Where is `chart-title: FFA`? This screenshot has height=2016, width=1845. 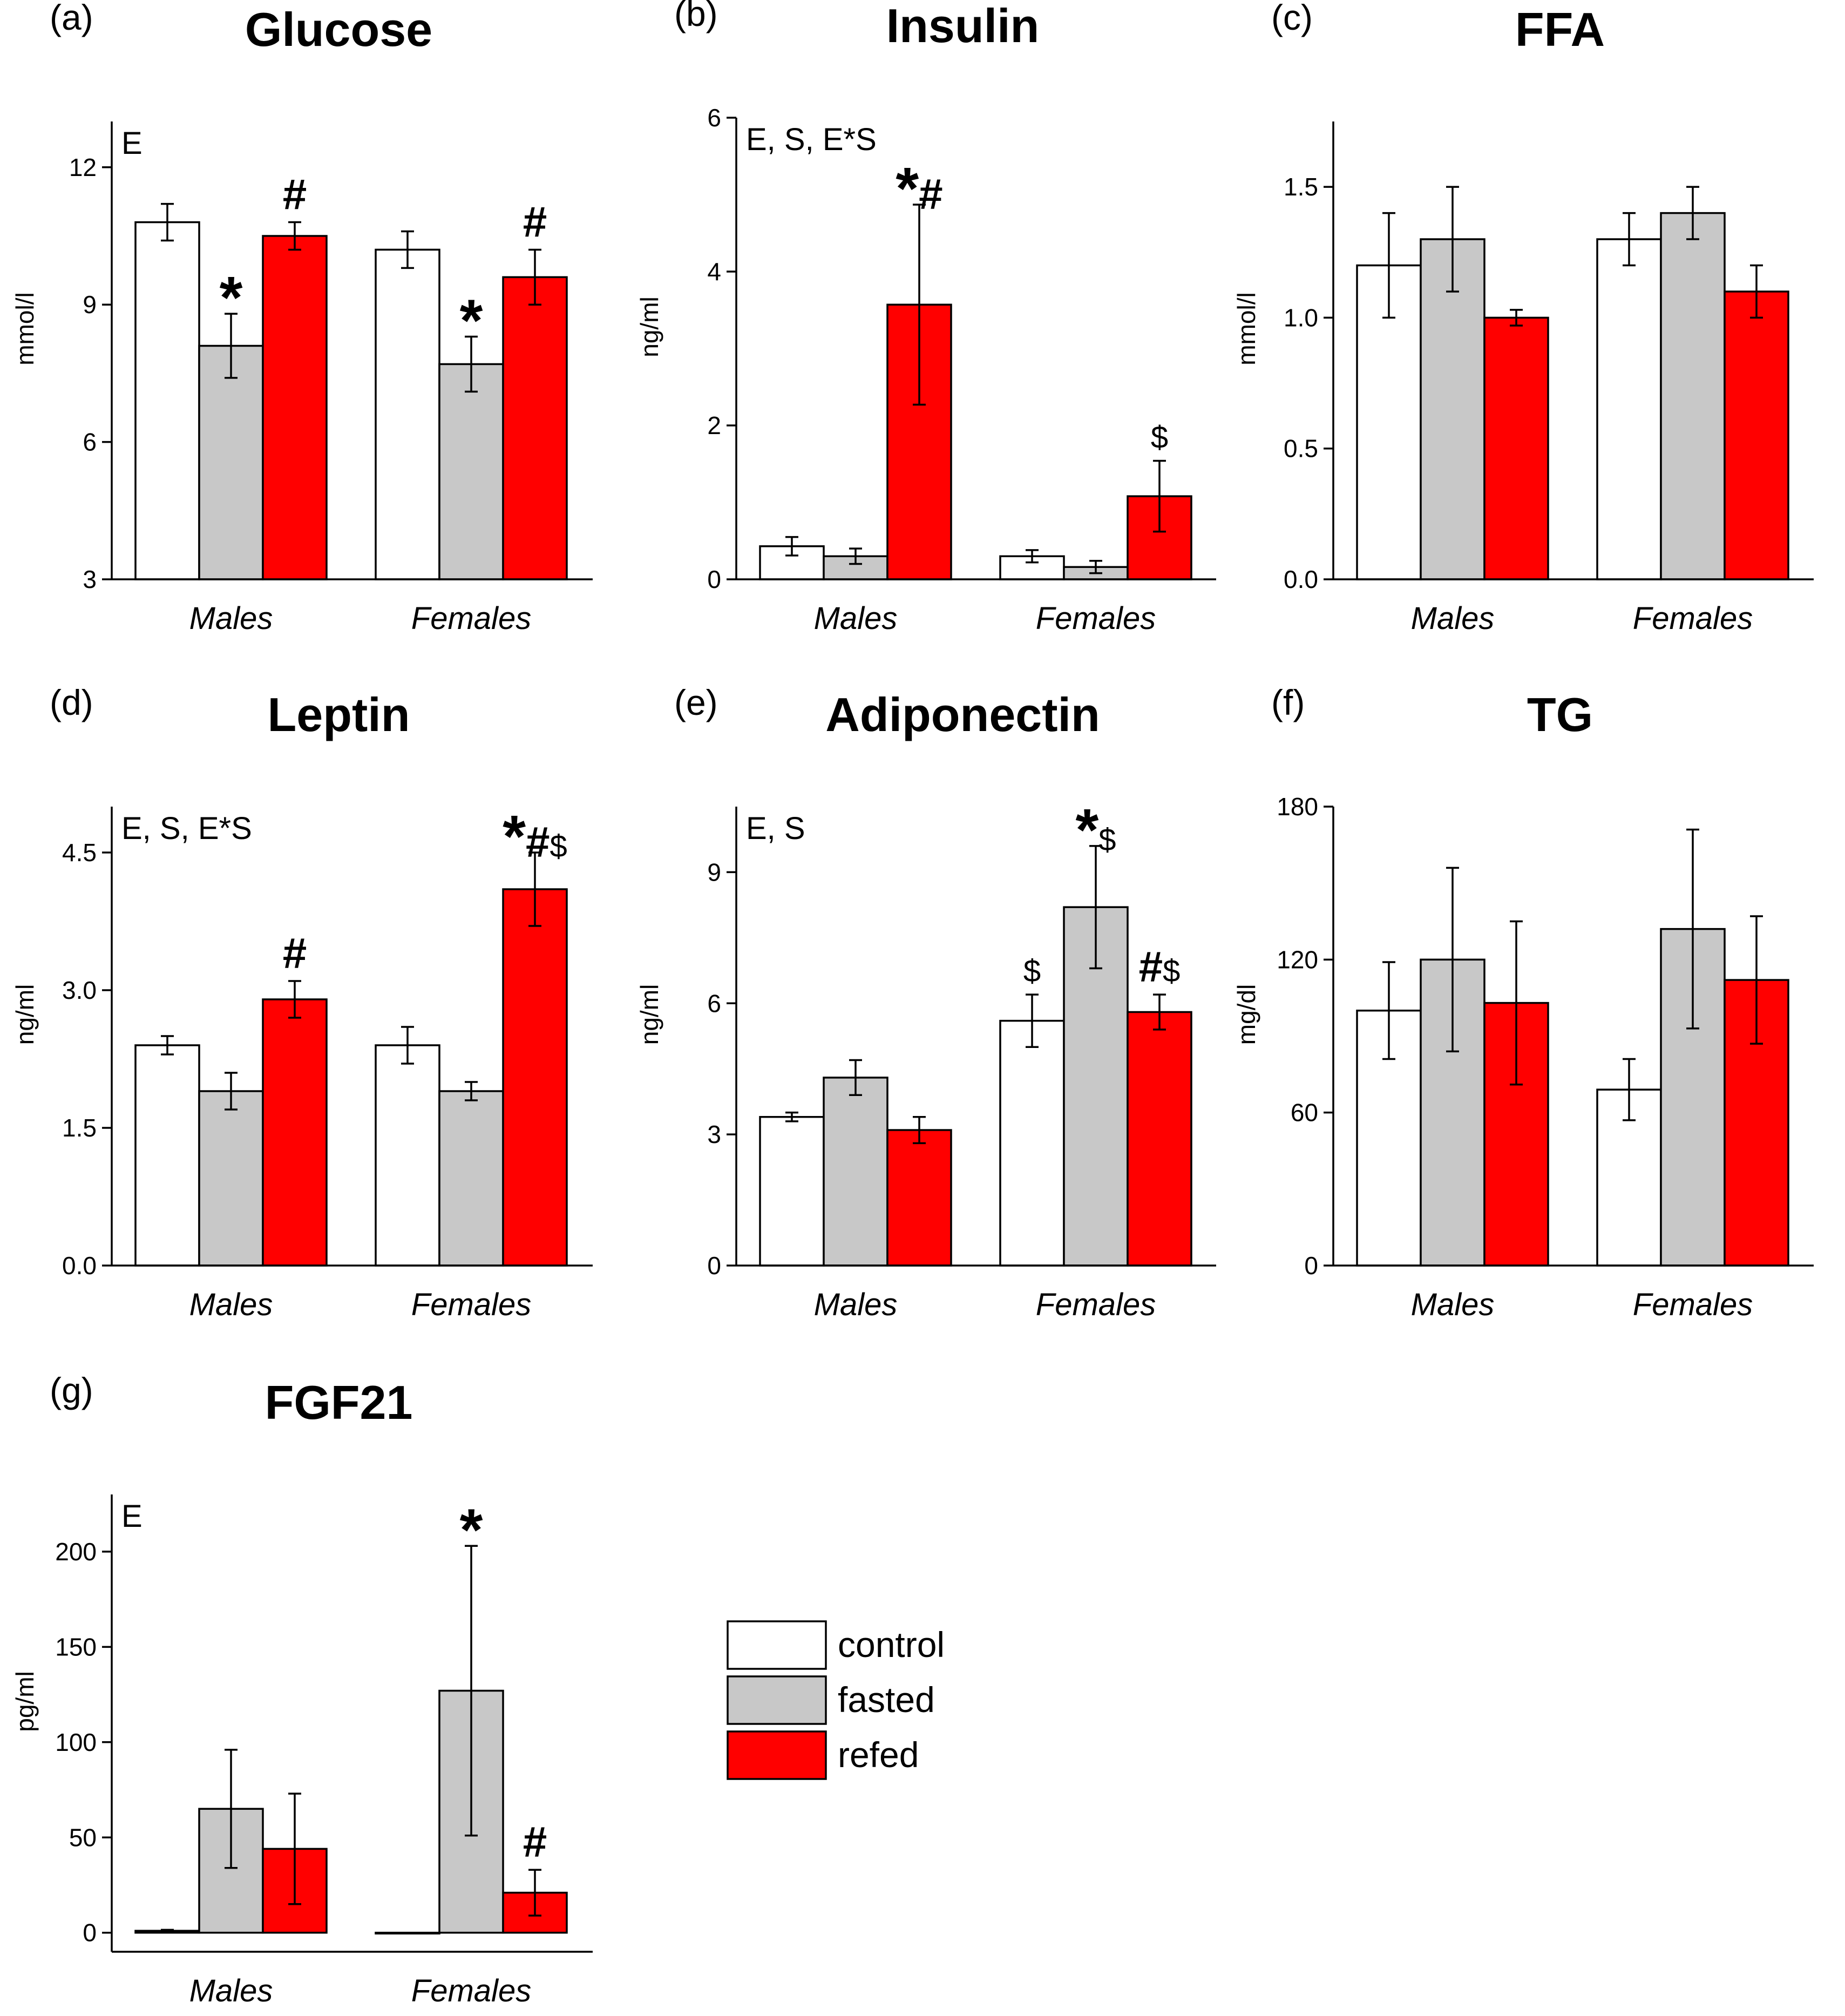 chart-title: FFA is located at coordinates (1560, 30).